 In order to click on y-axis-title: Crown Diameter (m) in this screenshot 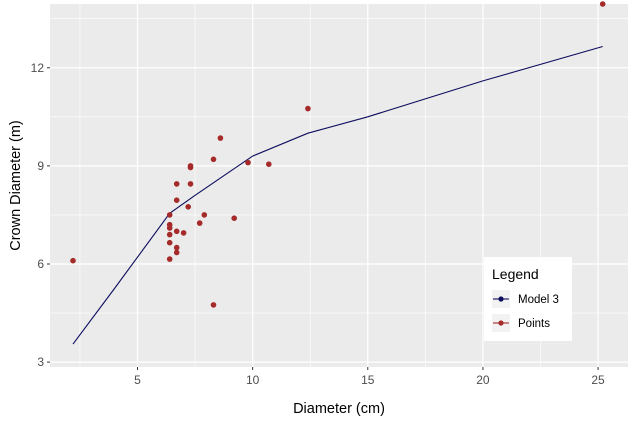, I will do `click(16, 185)`.